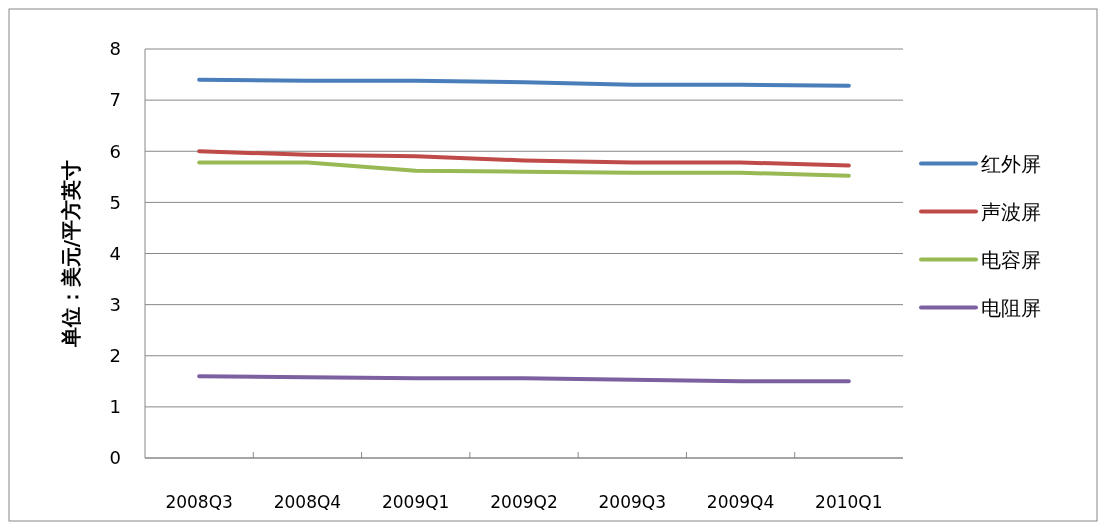  I want to click on x-tick-label: 2008Q3, so click(199, 502).